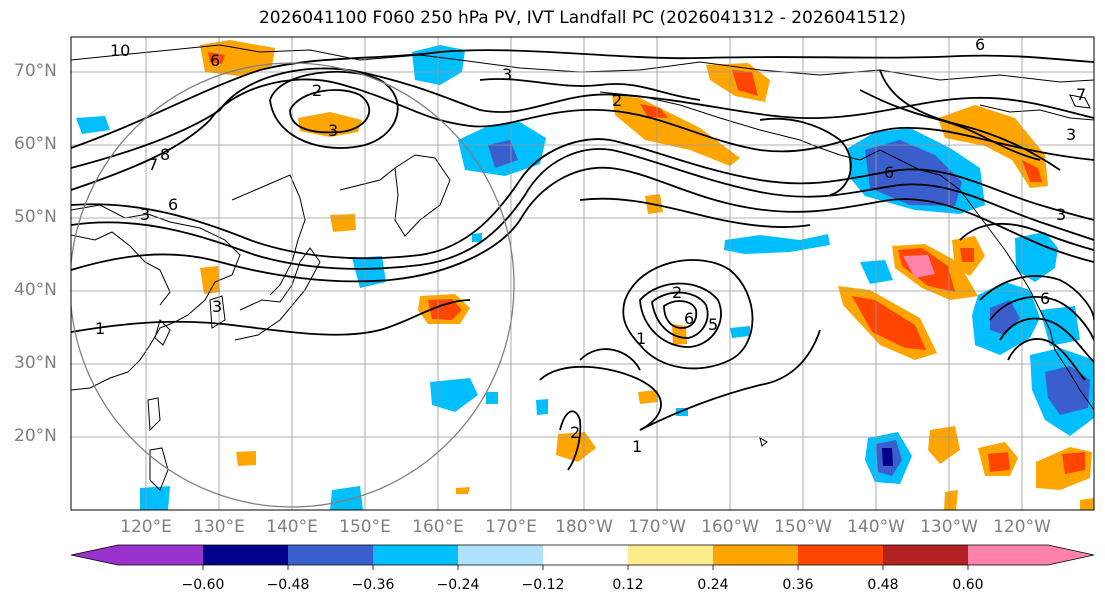  I want to click on contour-label: 5, so click(713, 324).